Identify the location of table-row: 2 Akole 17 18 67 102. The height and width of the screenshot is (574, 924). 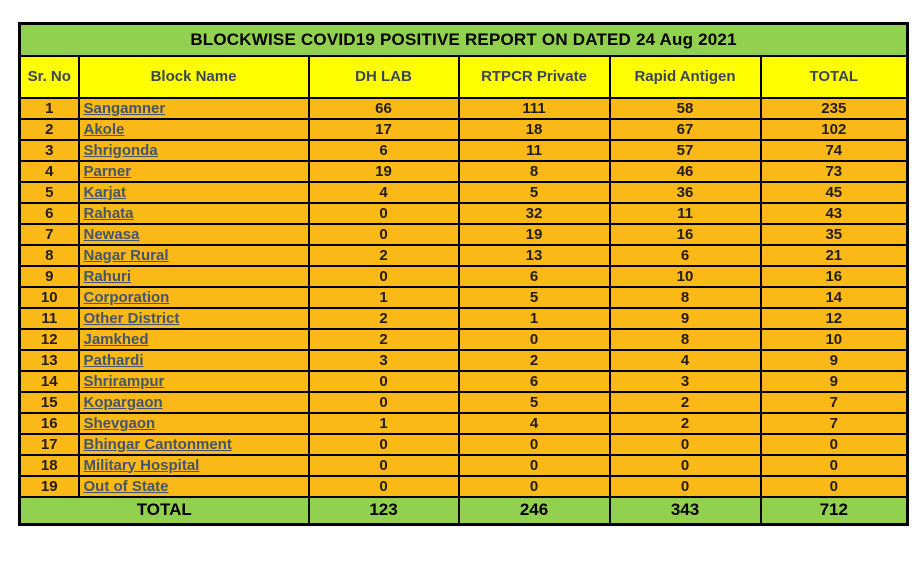
(463, 129).